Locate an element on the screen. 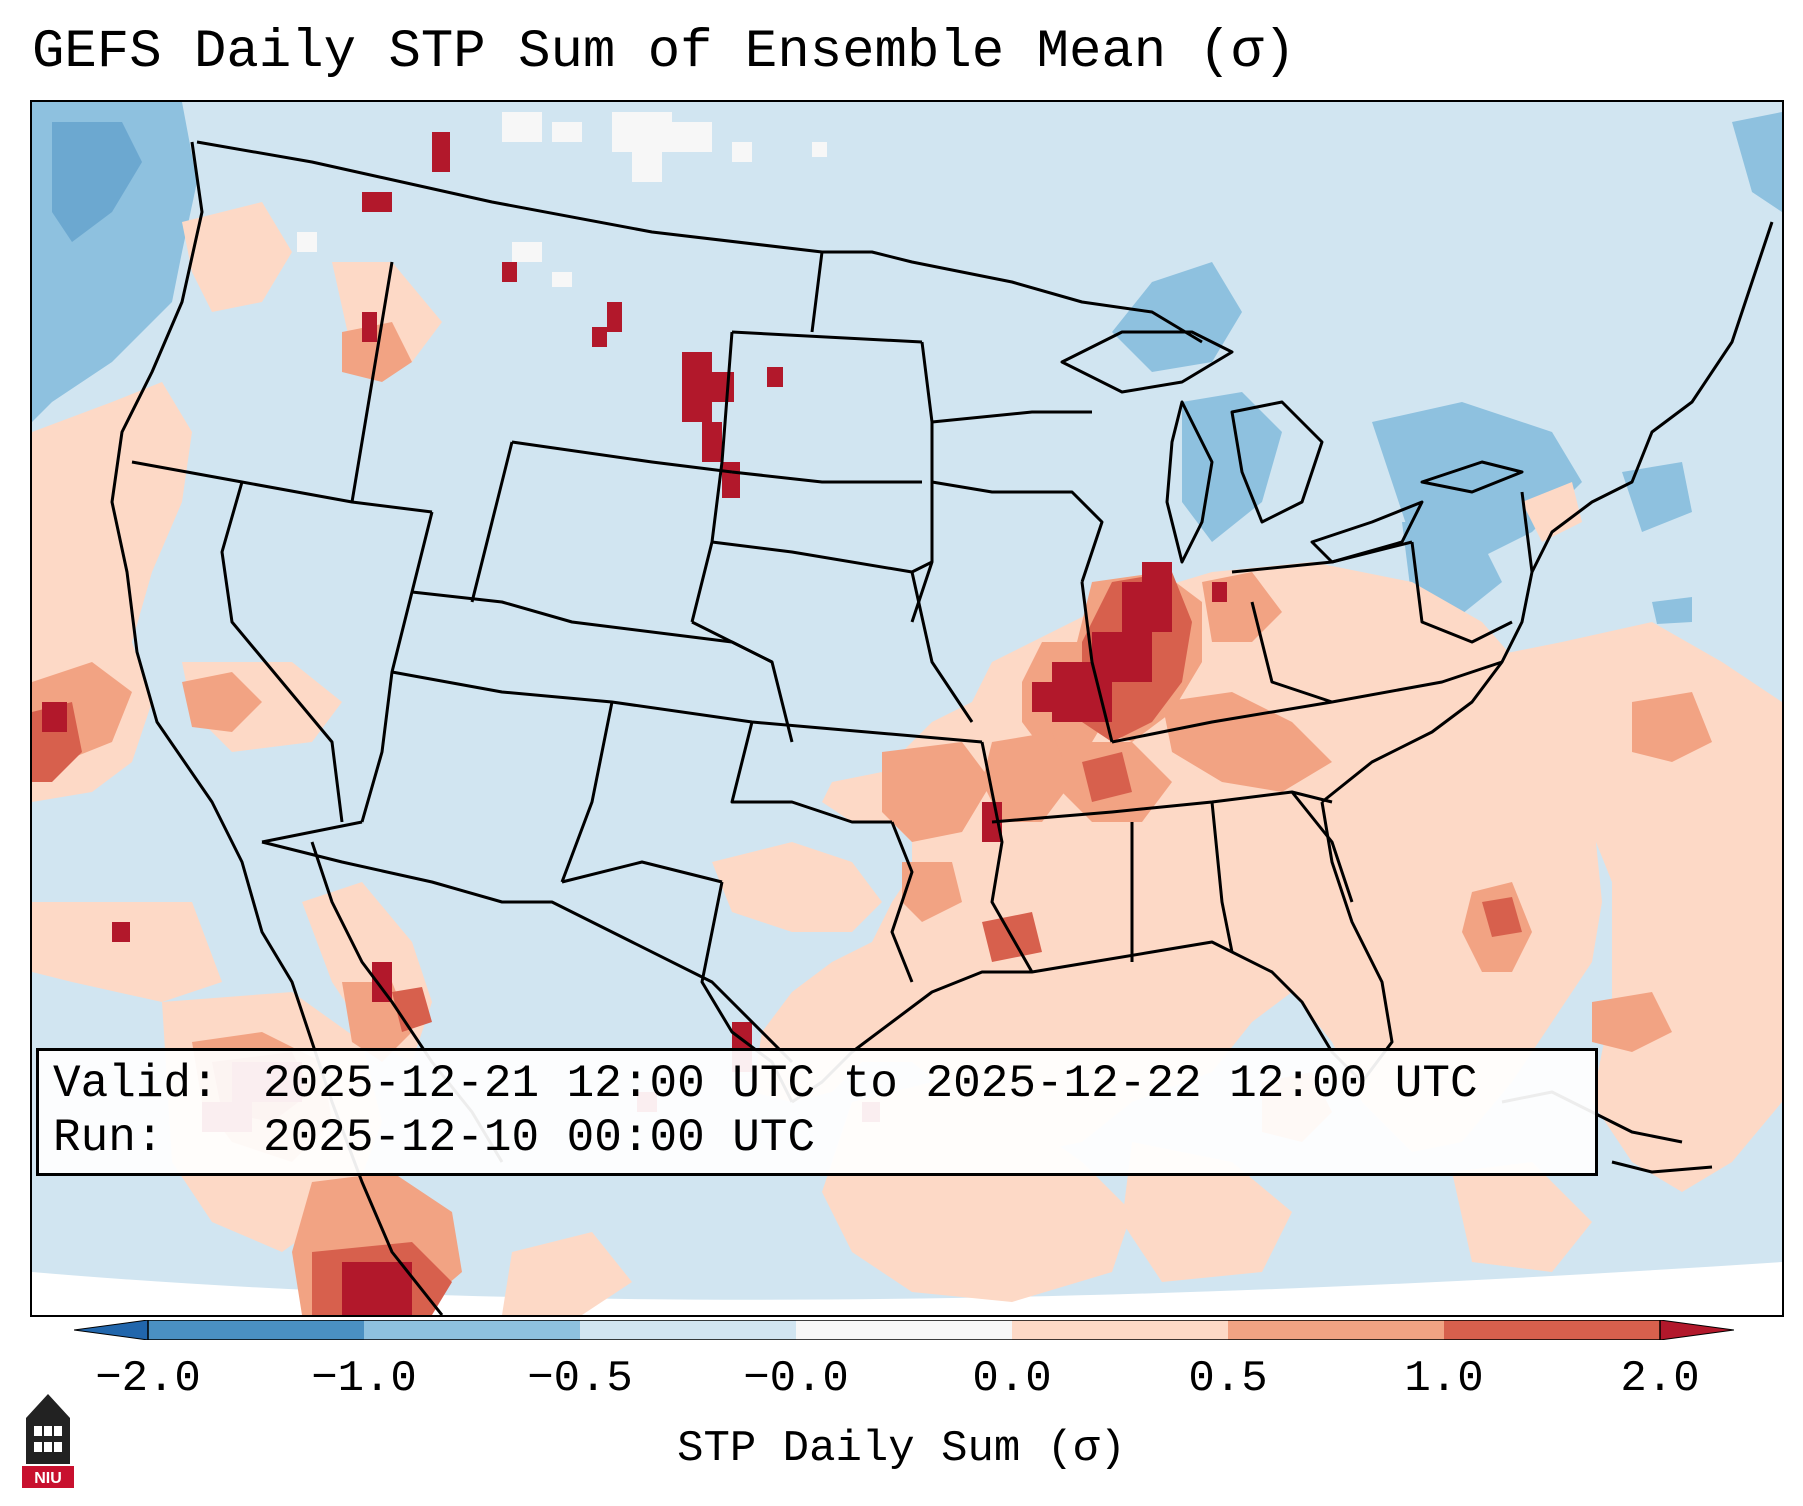 The image size is (1803, 1506). logo-banner is located at coordinates (48, 1477).